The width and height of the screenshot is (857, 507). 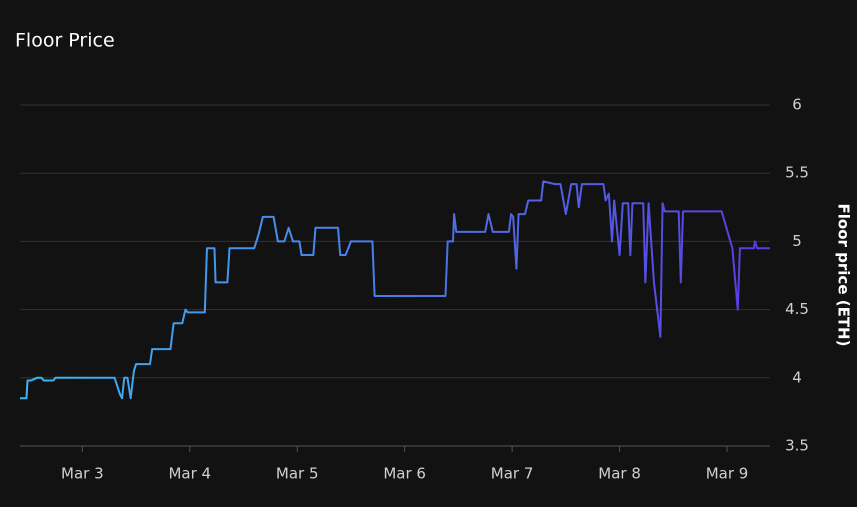 I want to click on y-tick-label: 4.5, so click(x=797, y=309).